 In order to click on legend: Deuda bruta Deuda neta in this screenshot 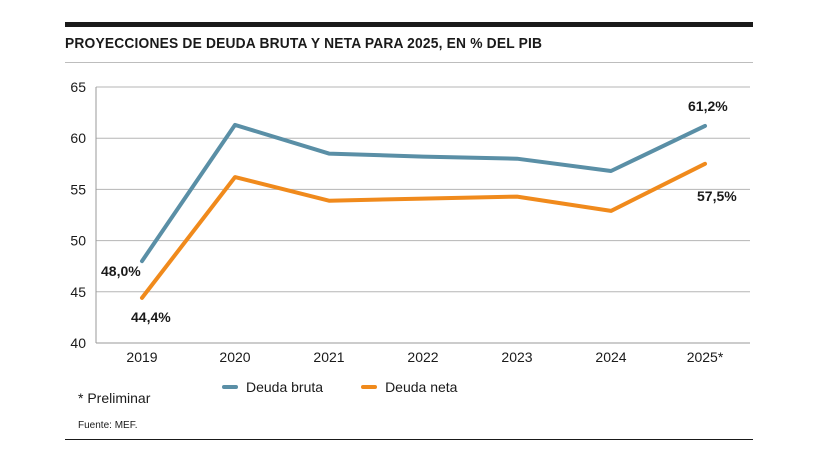, I will do `click(339, 387)`.